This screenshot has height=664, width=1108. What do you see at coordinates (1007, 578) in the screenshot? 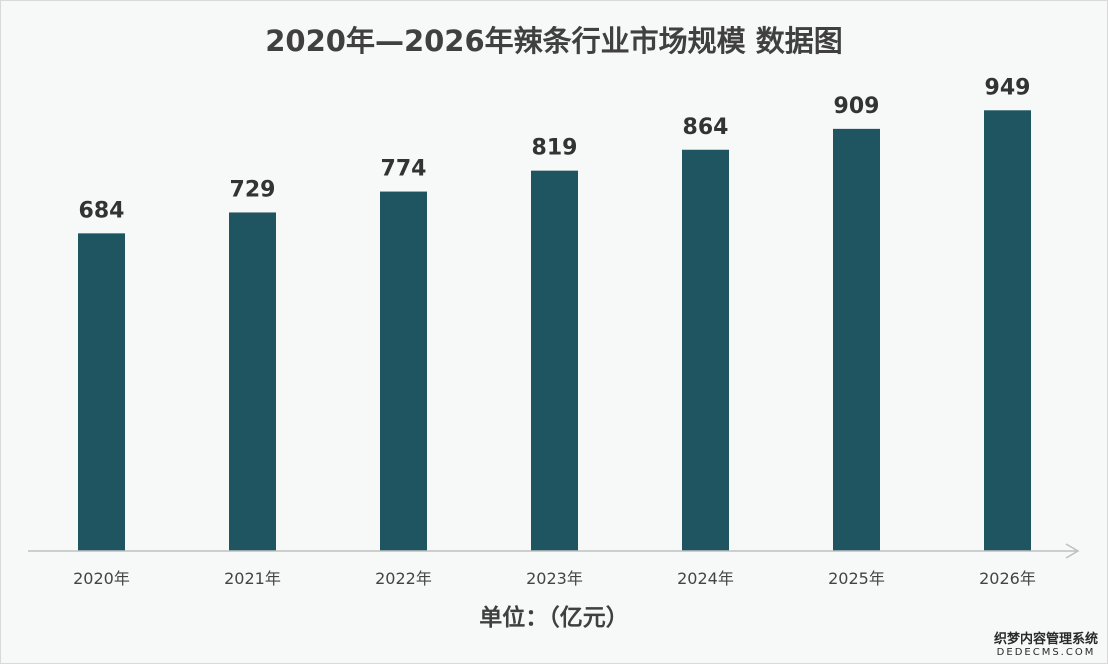
I see `x-tick-label: 2026年` at bounding box center [1007, 578].